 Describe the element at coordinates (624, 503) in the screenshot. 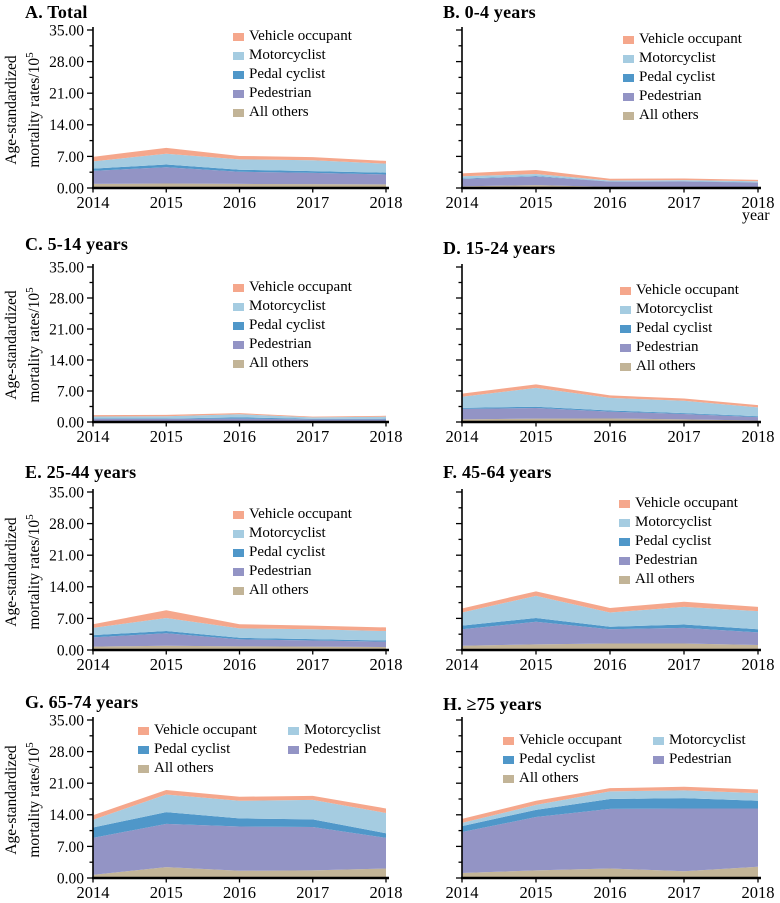

I see `legend-swatch-vehicle-occupant` at that location.